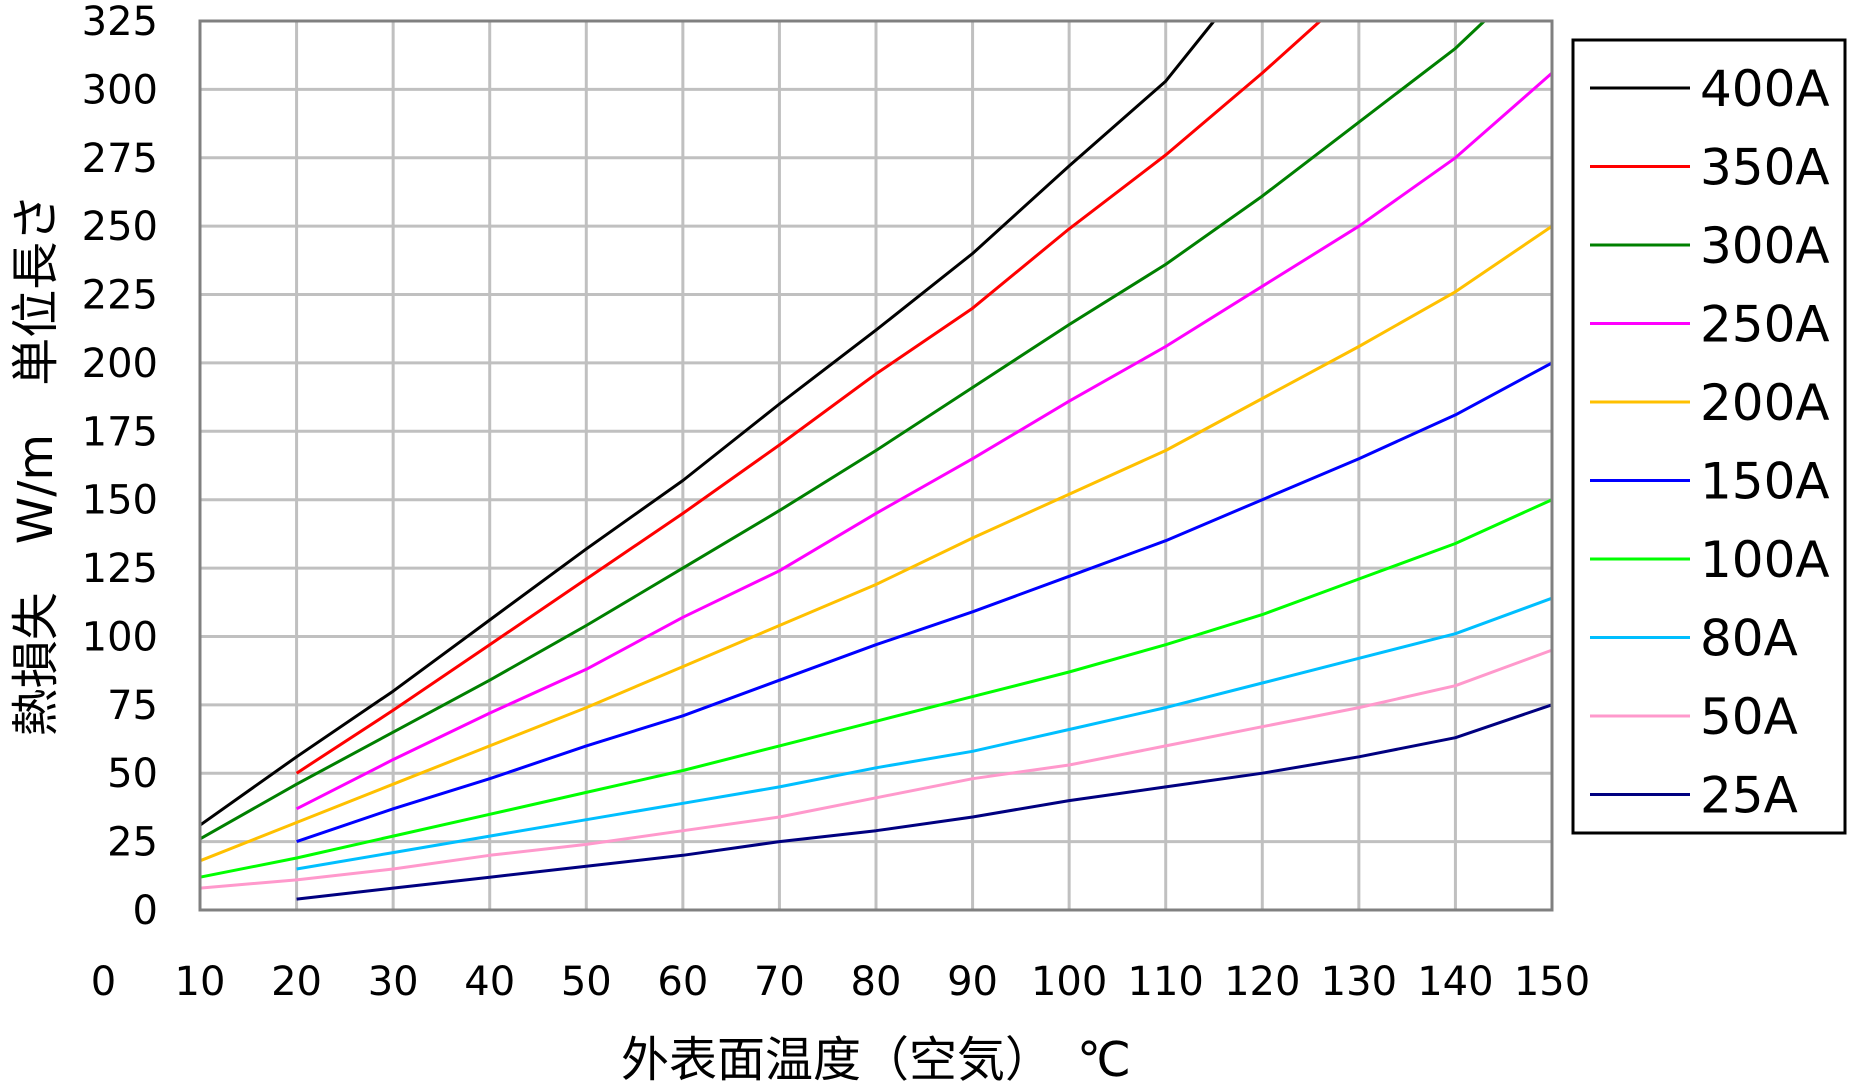 This screenshot has width=1852, height=1088. What do you see at coordinates (1749, 796) in the screenshot?
I see `legend-label: 25A` at bounding box center [1749, 796].